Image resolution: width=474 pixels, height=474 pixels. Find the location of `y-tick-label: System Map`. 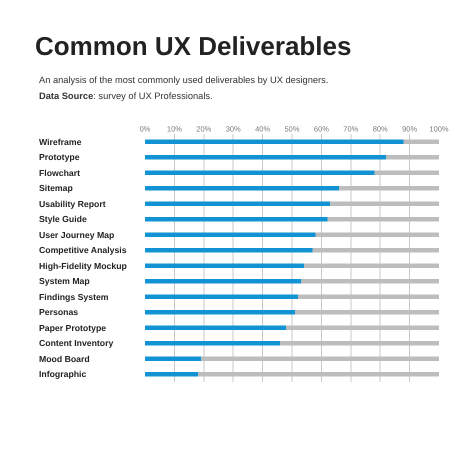

y-tick-label: System Map is located at coordinates (64, 281).